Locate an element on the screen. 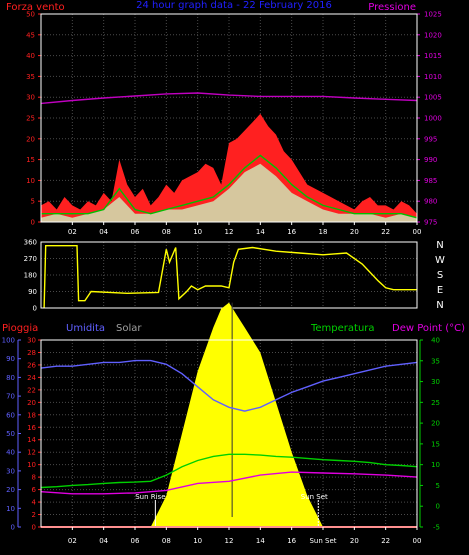  rain-tick-label: 18 is located at coordinates (31, 415).